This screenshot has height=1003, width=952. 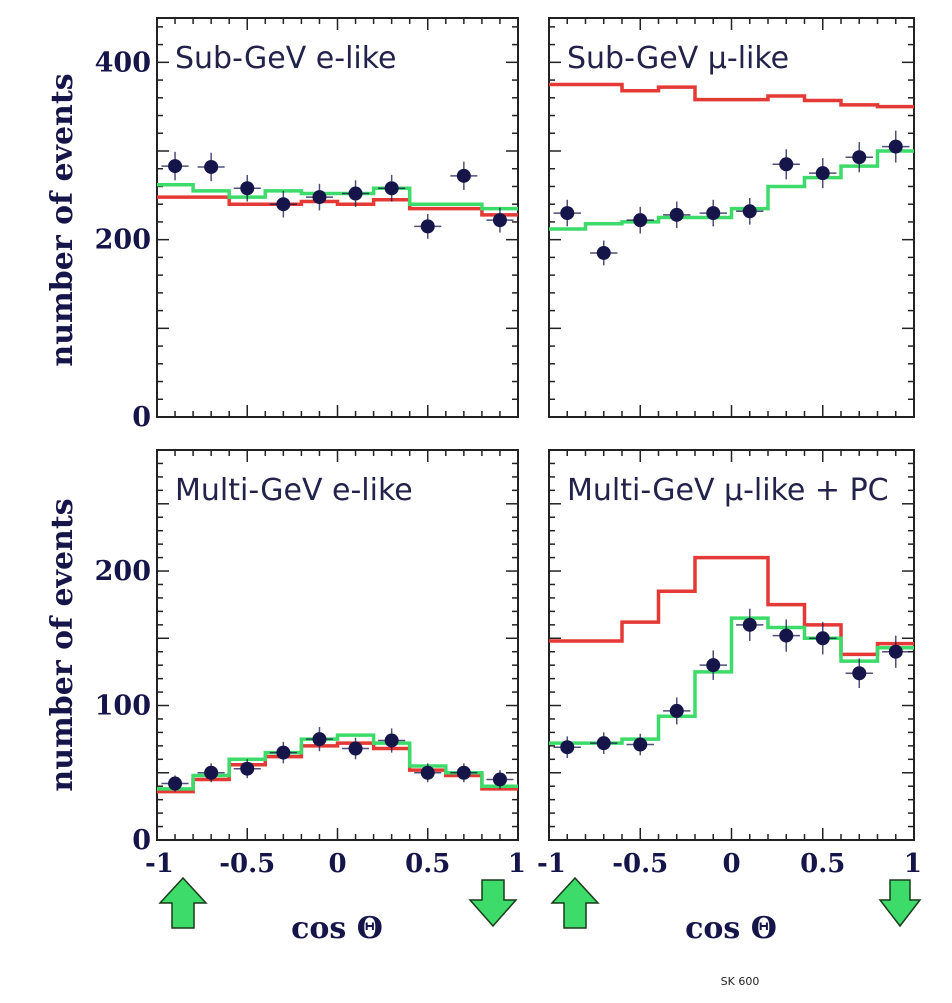 What do you see at coordinates (731, 928) in the screenshot?
I see `xlabel-right: cos Θ` at bounding box center [731, 928].